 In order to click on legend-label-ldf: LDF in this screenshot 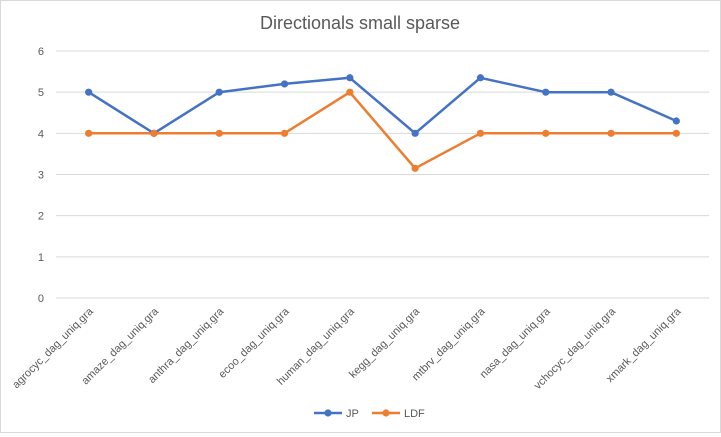, I will do `click(414, 414)`.